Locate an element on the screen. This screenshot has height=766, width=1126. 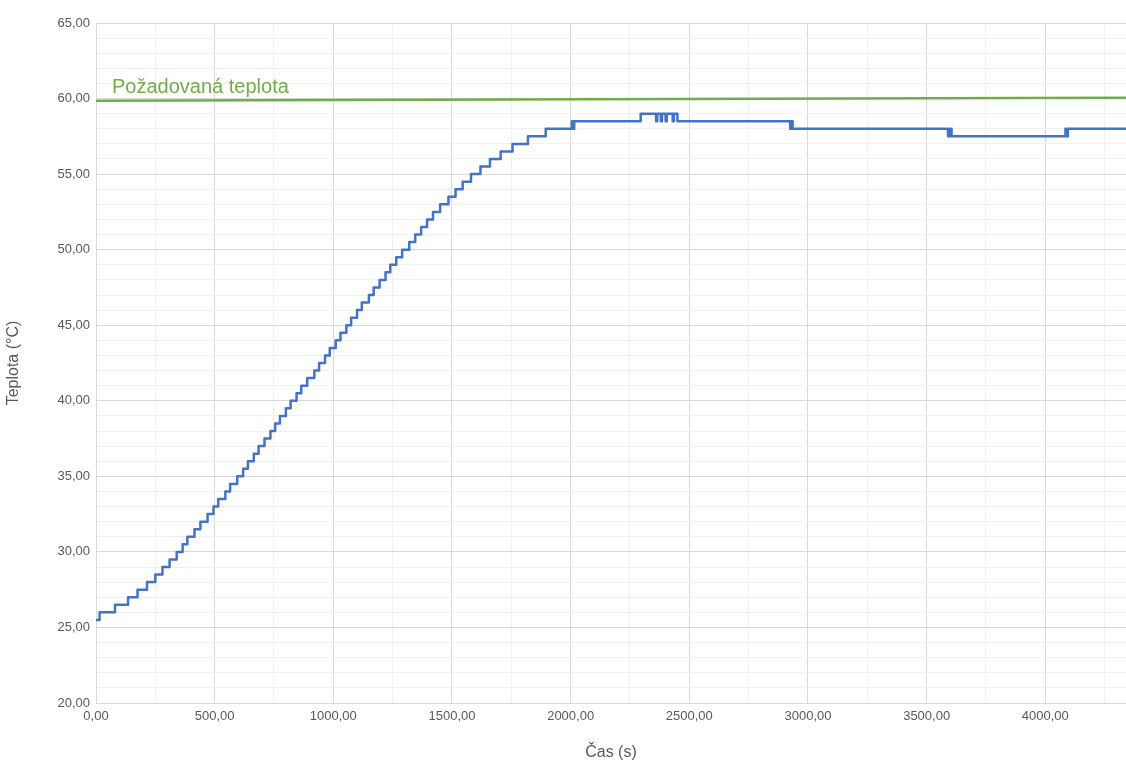
x-tick-label: 500,00 is located at coordinates (214, 716).